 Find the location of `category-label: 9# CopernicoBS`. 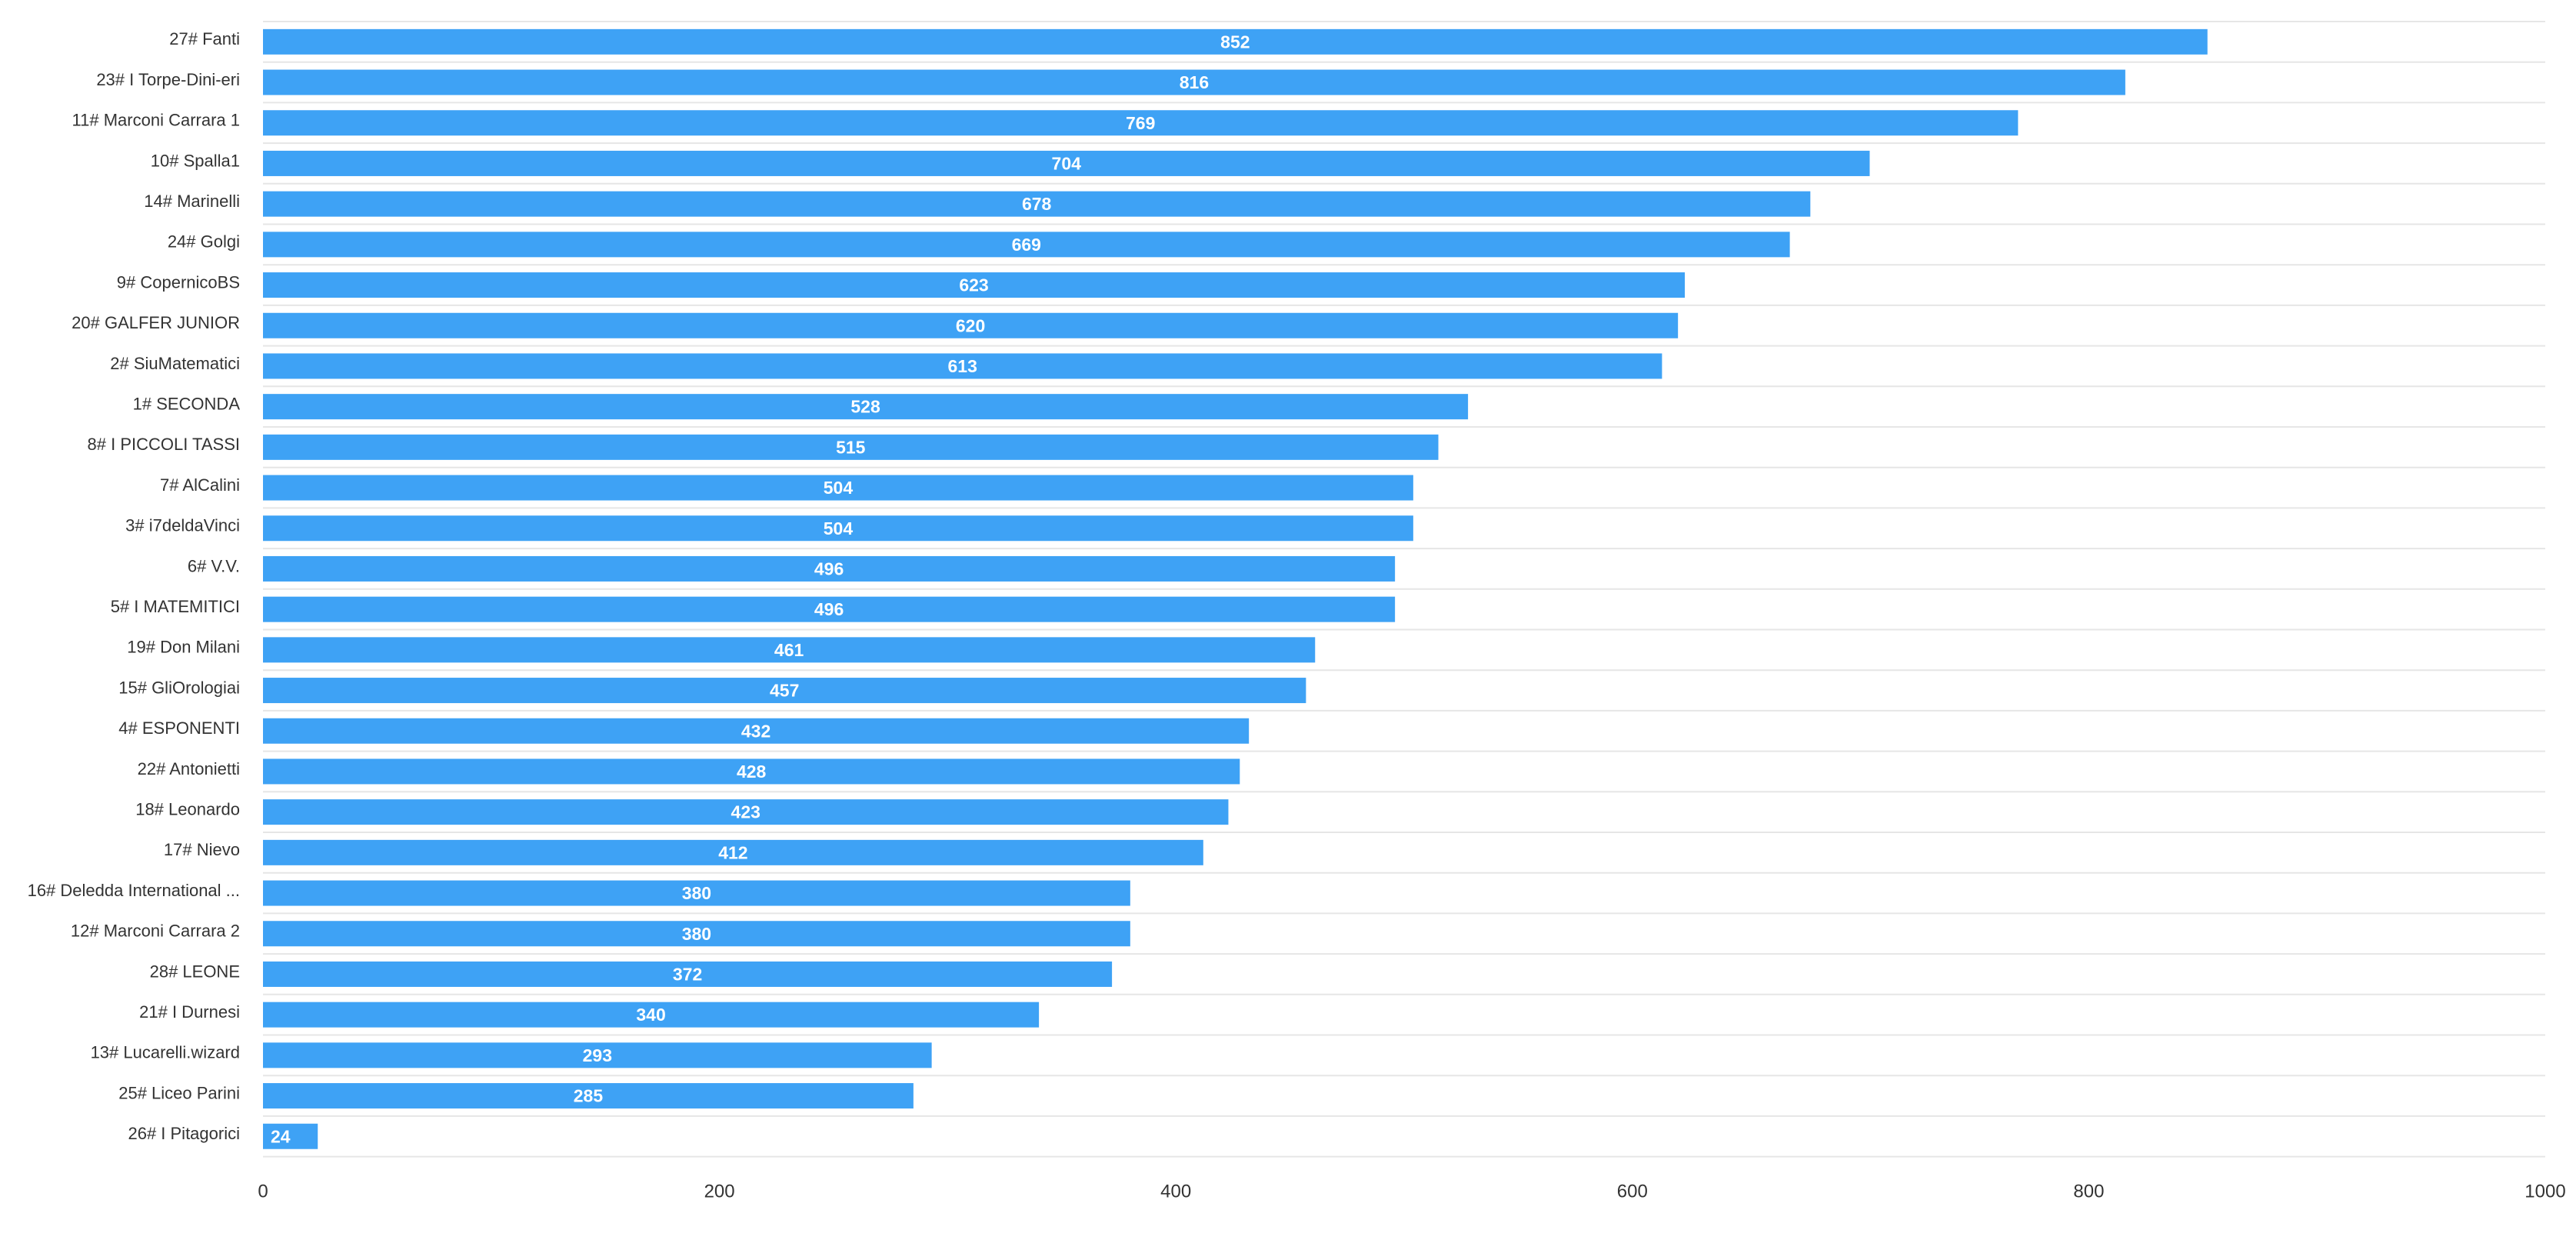

category-label: 9# CopernicoBS is located at coordinates (178, 282).